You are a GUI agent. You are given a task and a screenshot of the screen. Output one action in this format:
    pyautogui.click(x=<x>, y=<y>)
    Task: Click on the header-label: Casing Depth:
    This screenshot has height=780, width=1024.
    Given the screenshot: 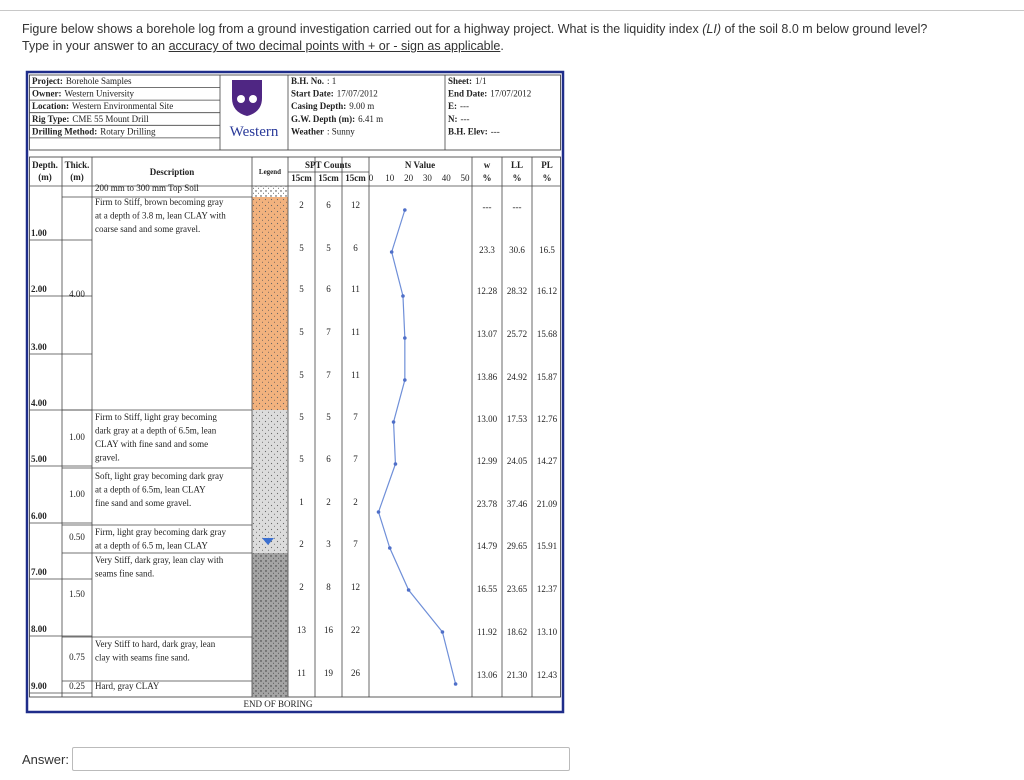 What is the action you would take?
    pyautogui.click(x=318, y=106)
    